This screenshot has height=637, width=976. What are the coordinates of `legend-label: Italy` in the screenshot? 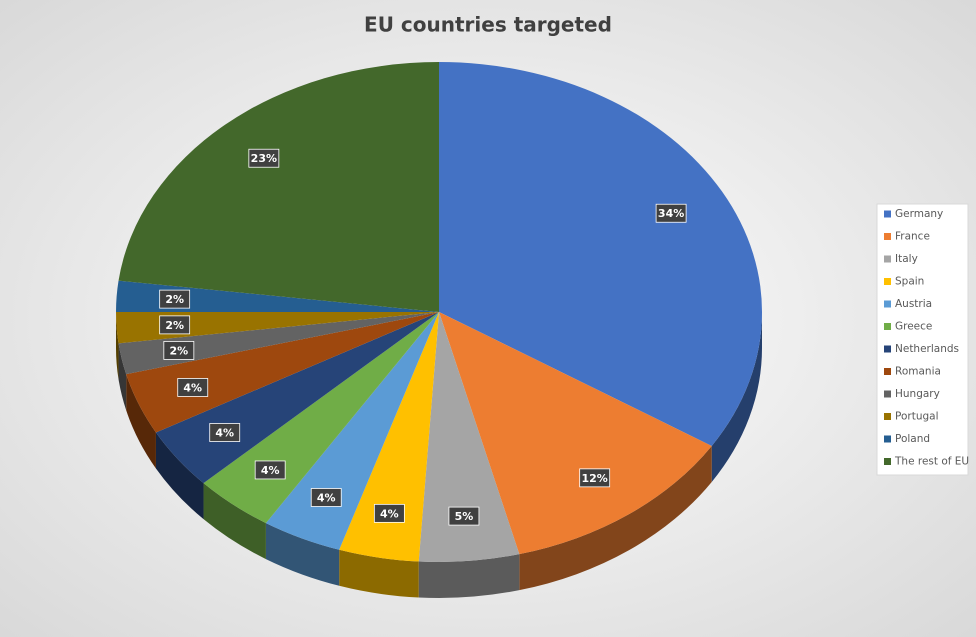 It's located at (906, 259).